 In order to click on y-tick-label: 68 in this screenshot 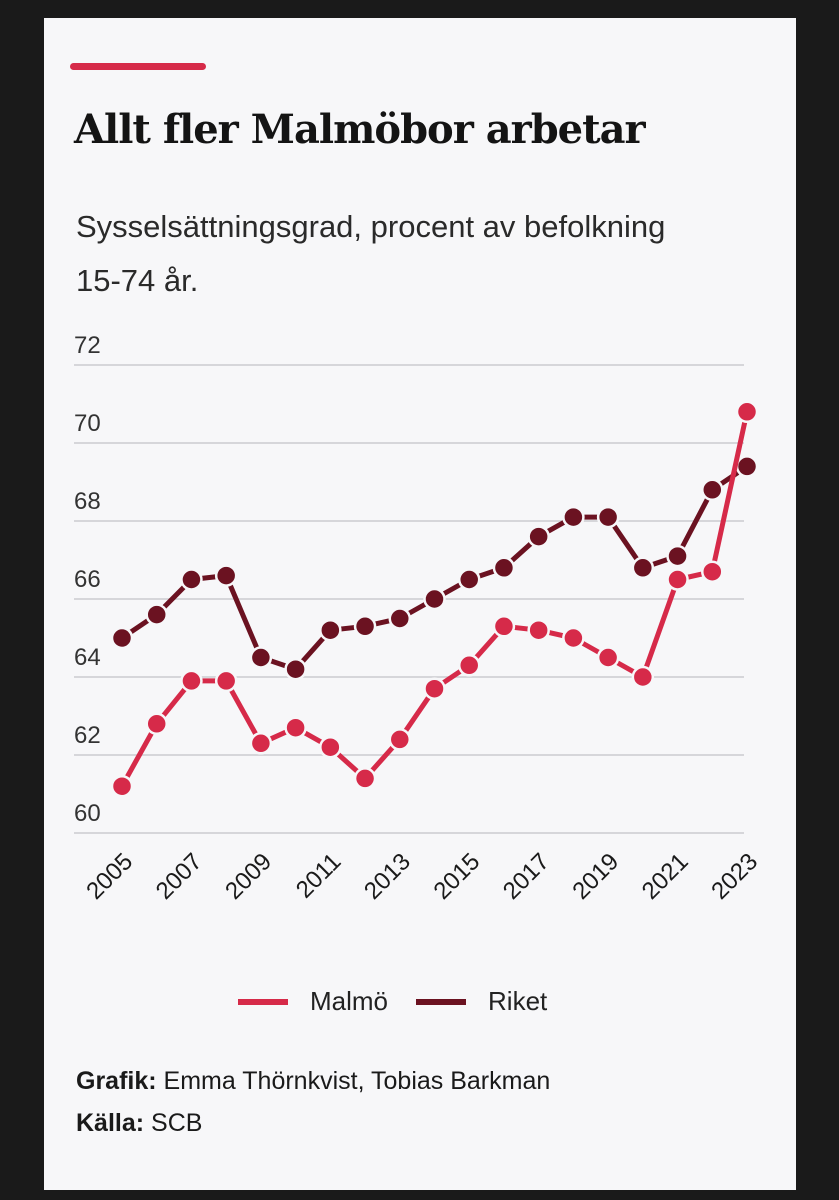, I will do `click(87, 501)`.